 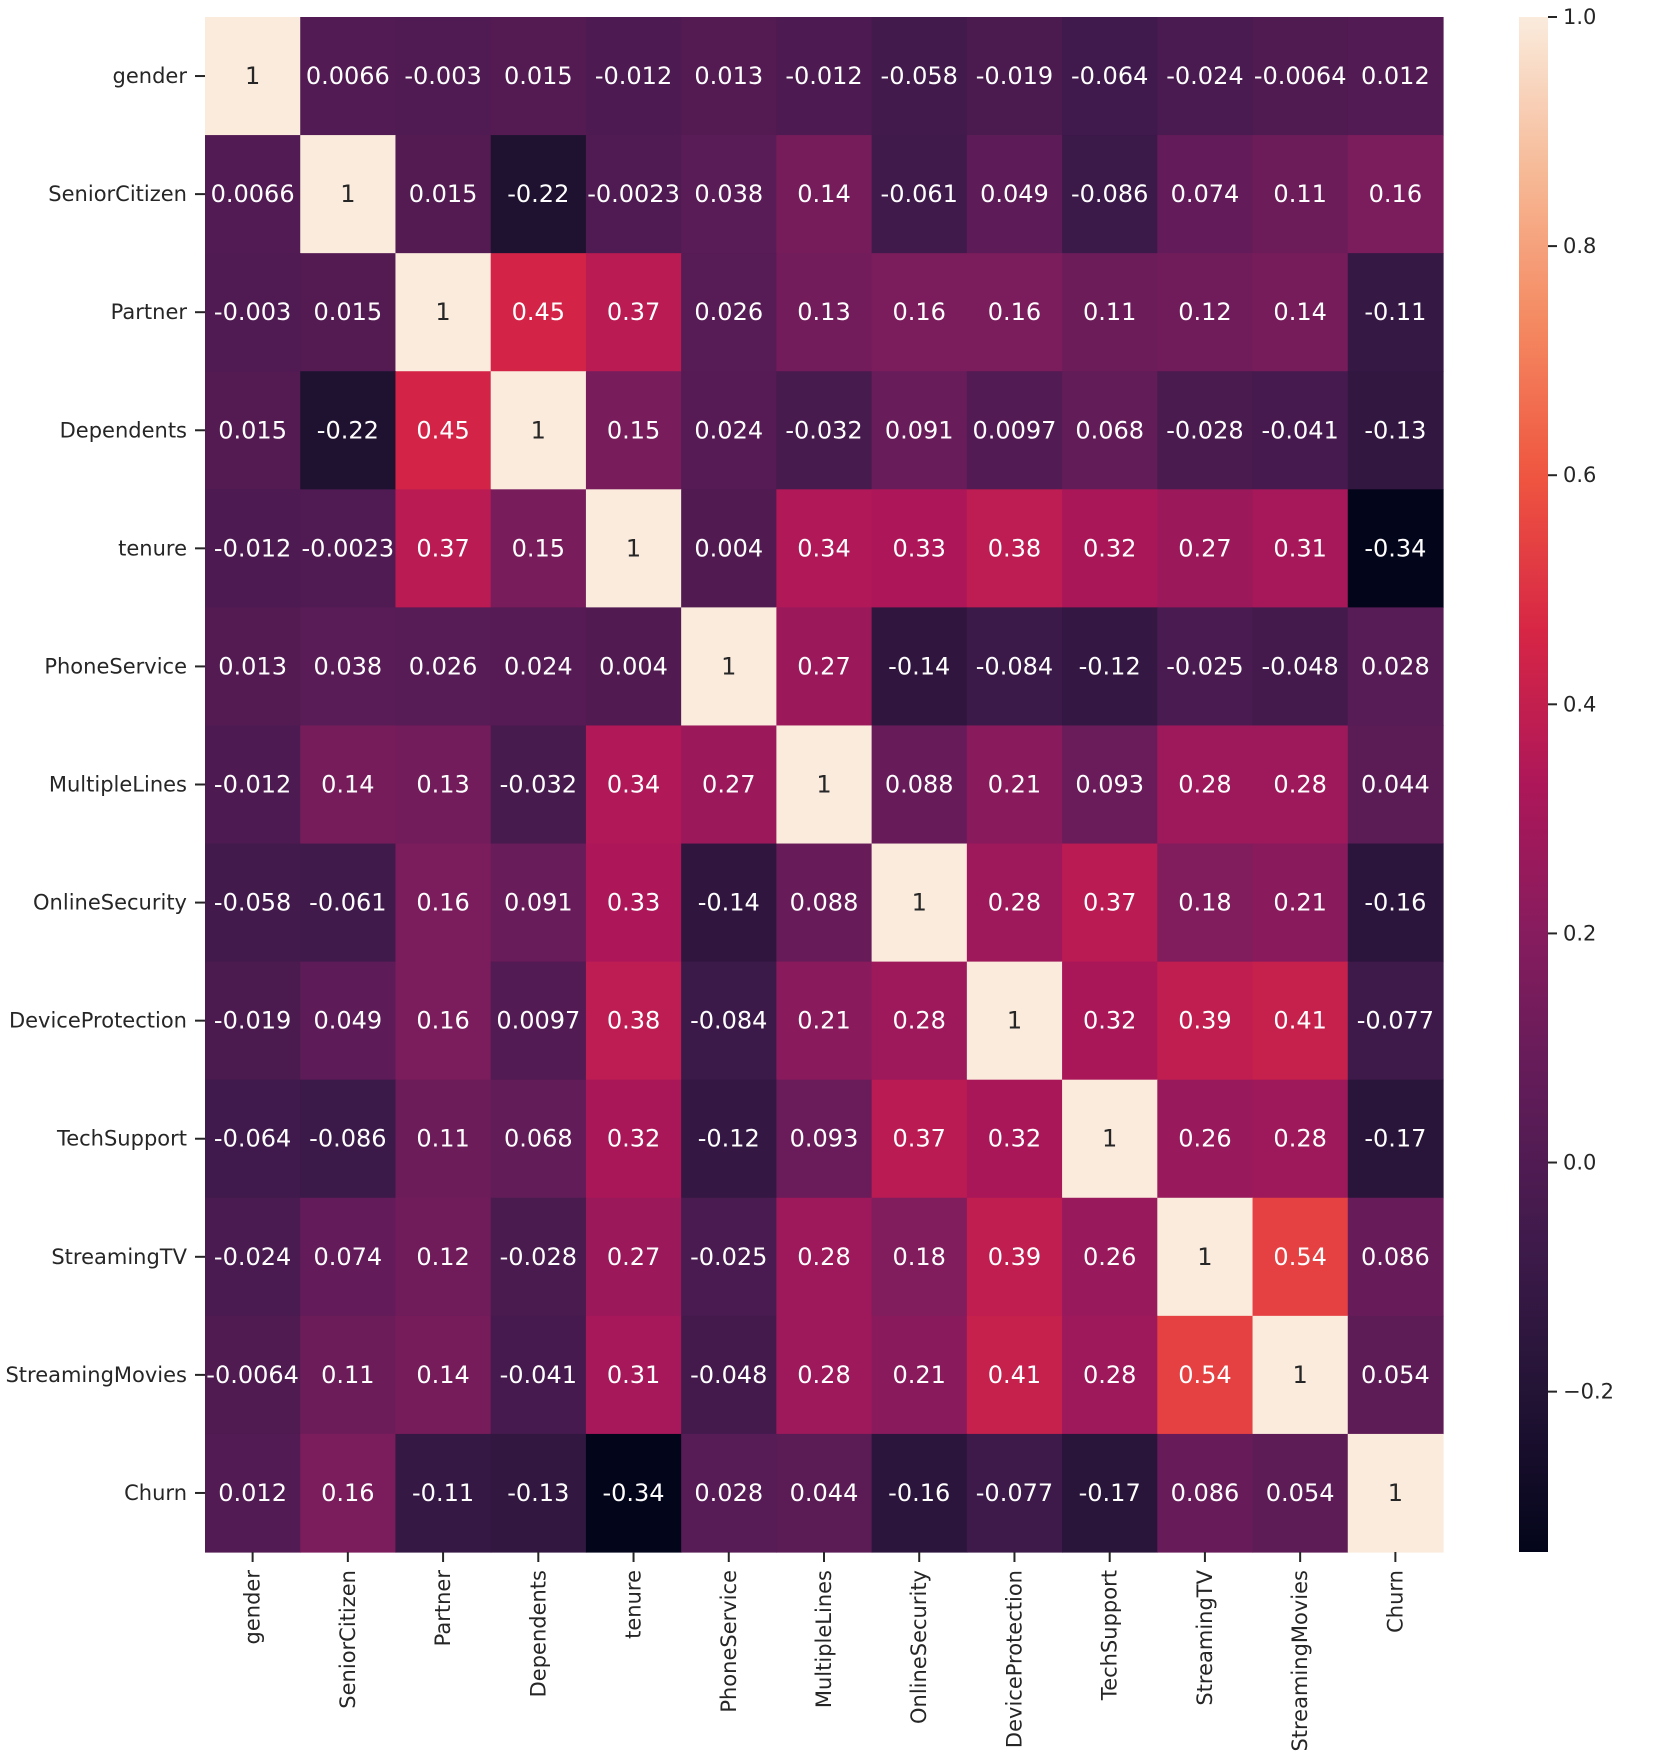 I want to click on cell-value-label: -0.12, so click(x=729, y=1139).